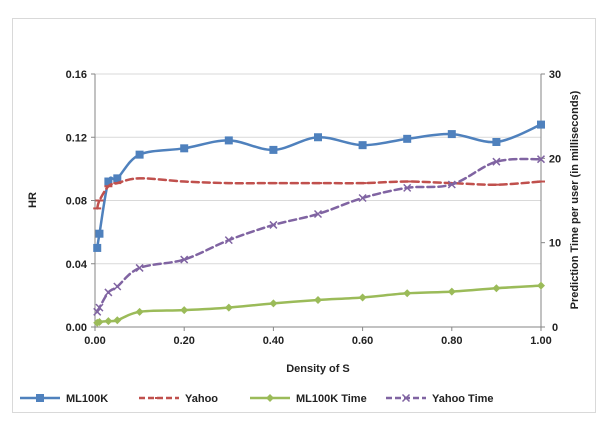  Describe the element at coordinates (76, 202) in the screenshot. I see `left-tick-label: 0.08` at that location.